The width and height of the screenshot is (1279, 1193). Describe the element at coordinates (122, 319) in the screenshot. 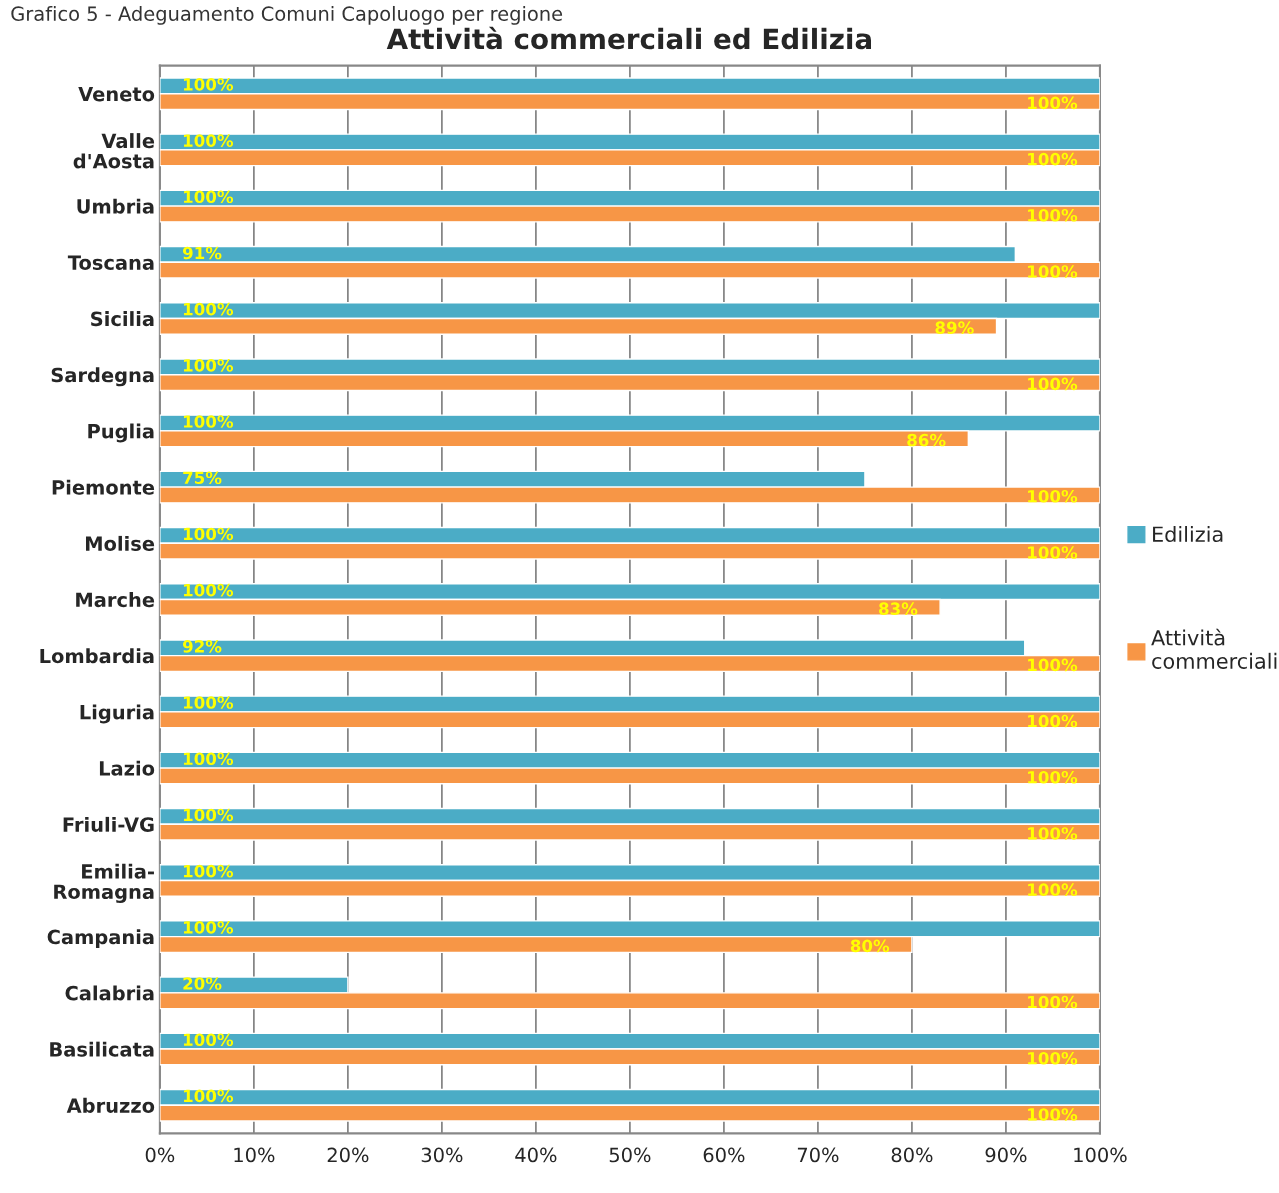

I see `y-tick-label: Sicilia` at that location.